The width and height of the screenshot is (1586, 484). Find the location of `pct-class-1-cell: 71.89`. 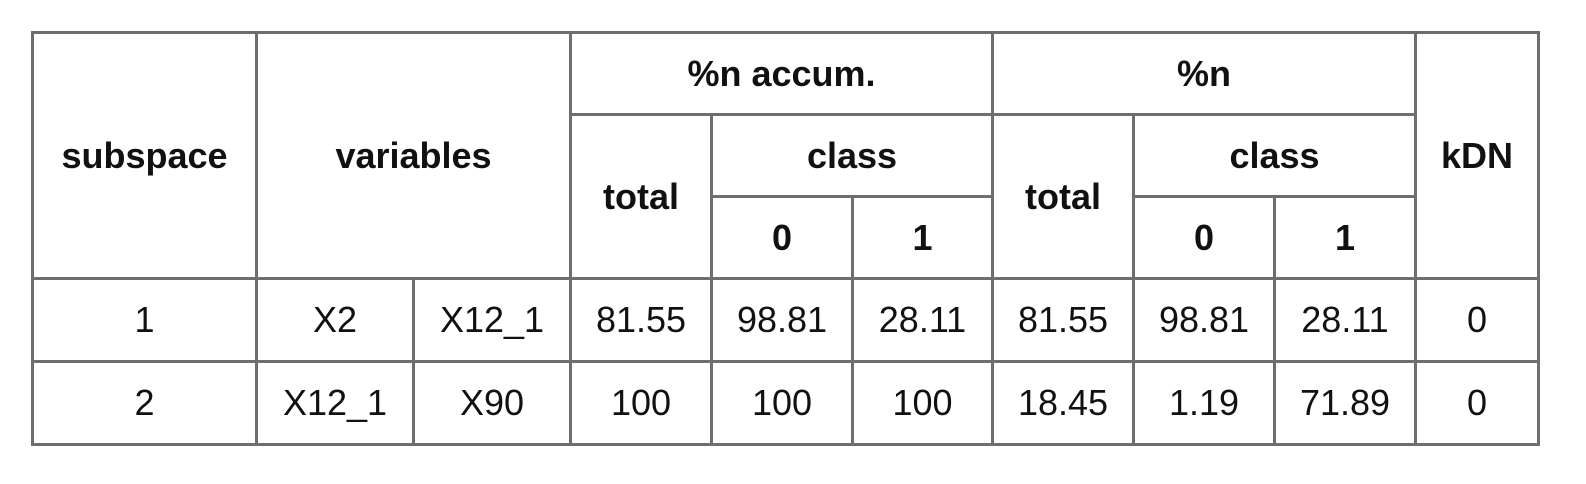

pct-class-1-cell: 71.89 is located at coordinates (1345, 403).